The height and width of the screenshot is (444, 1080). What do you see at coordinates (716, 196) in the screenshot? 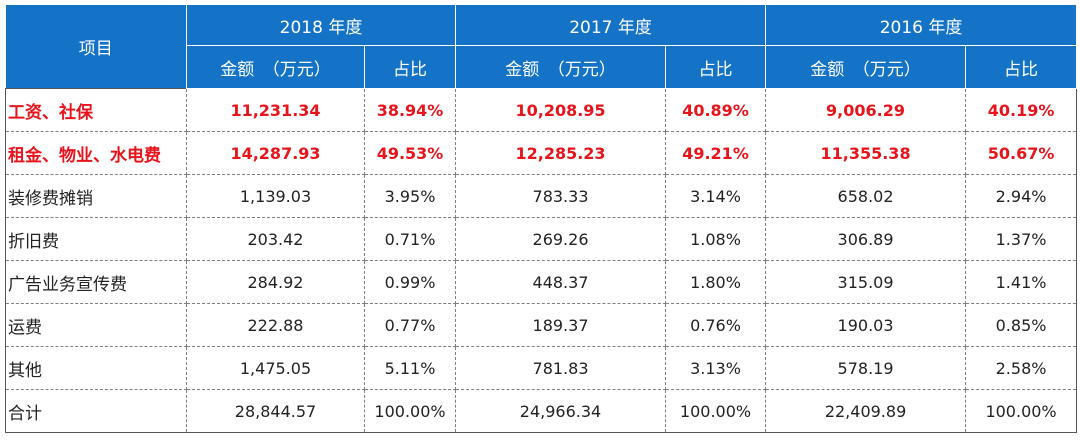
I see `ratio-cell: 3.14%` at bounding box center [716, 196].